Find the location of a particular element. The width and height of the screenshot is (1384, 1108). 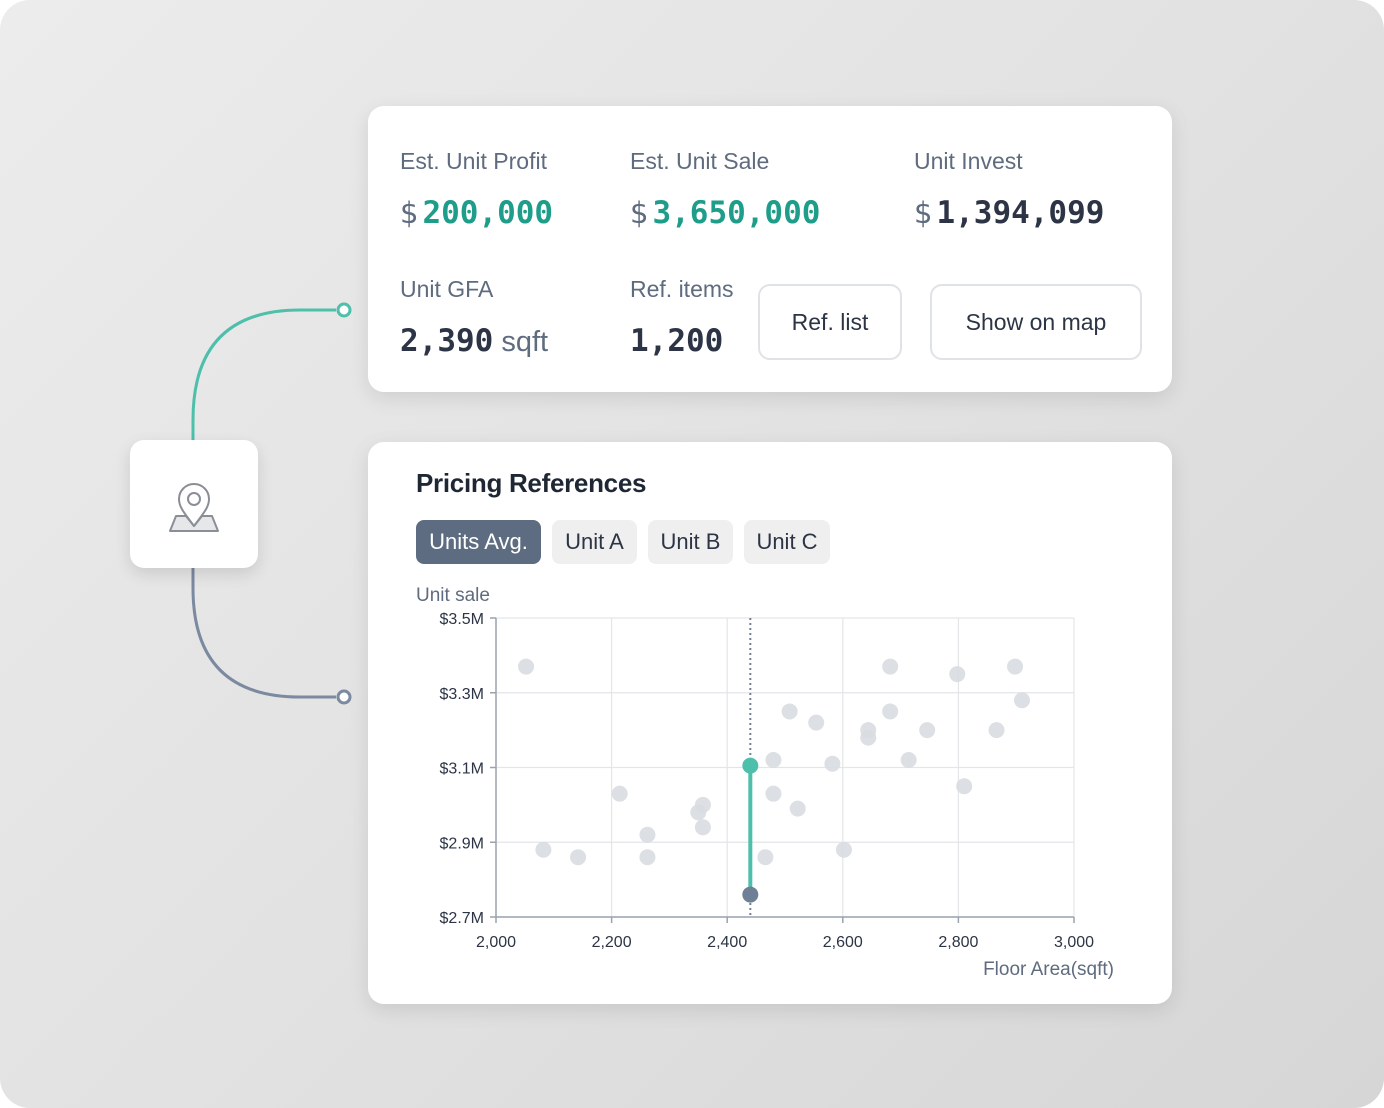

unit-invest-label: Unit Invest is located at coordinates (968, 161).